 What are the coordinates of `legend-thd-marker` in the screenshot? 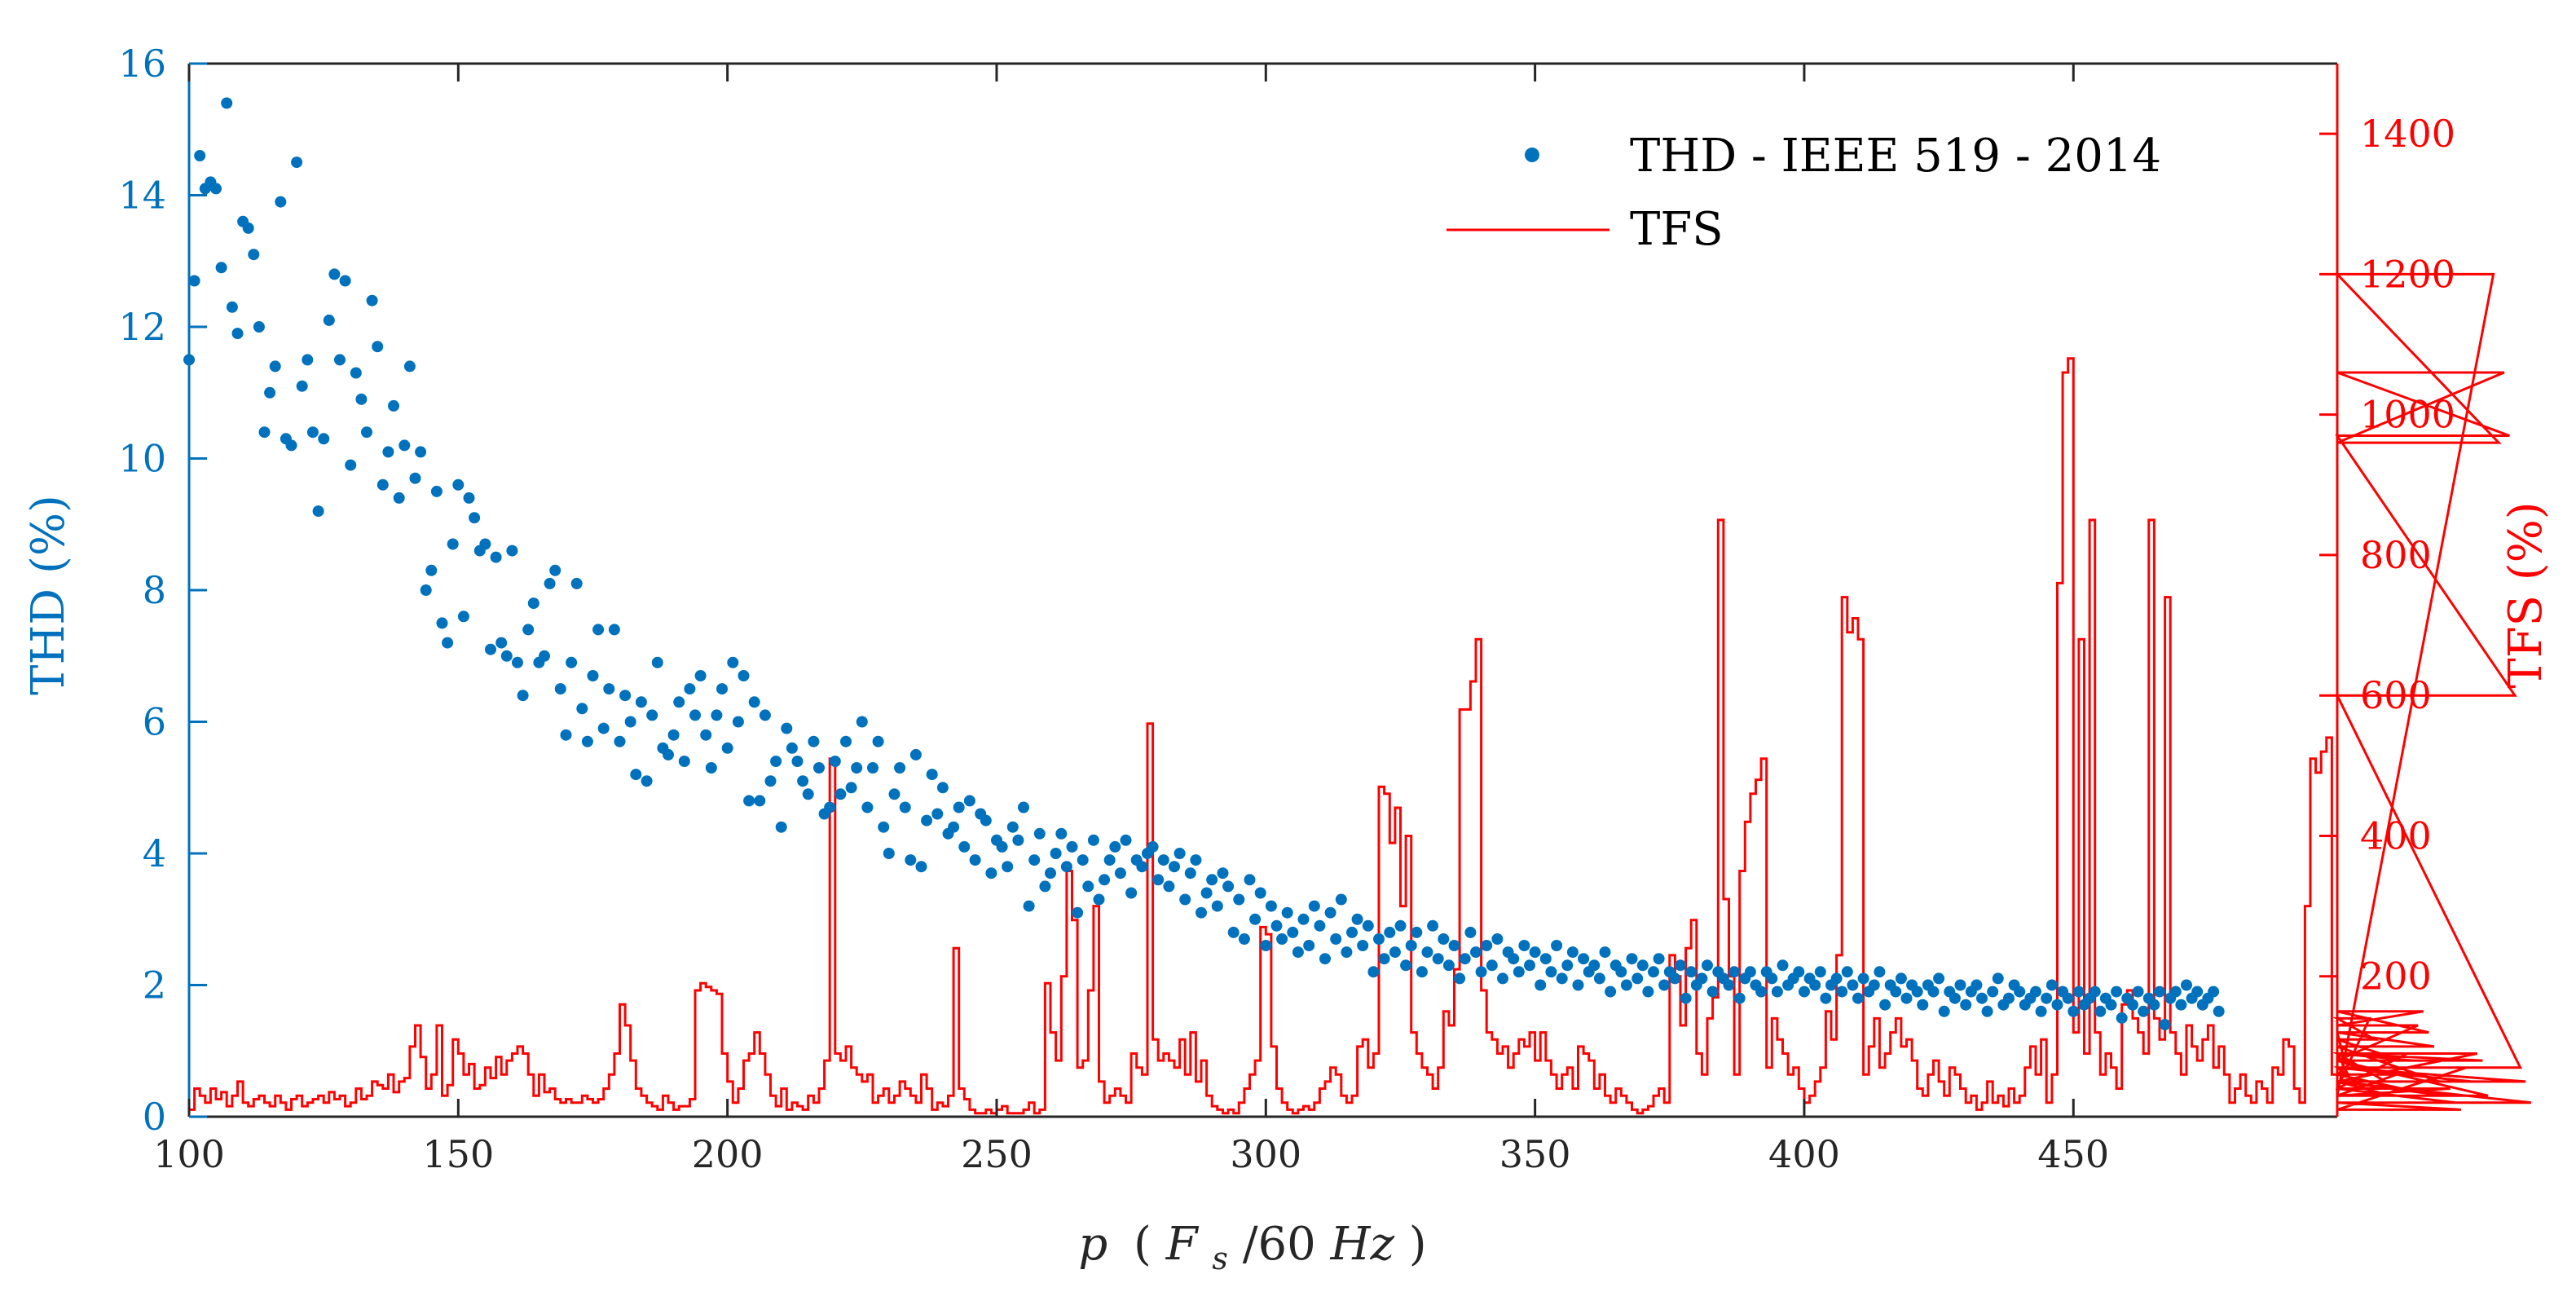 It's located at (1532, 155).